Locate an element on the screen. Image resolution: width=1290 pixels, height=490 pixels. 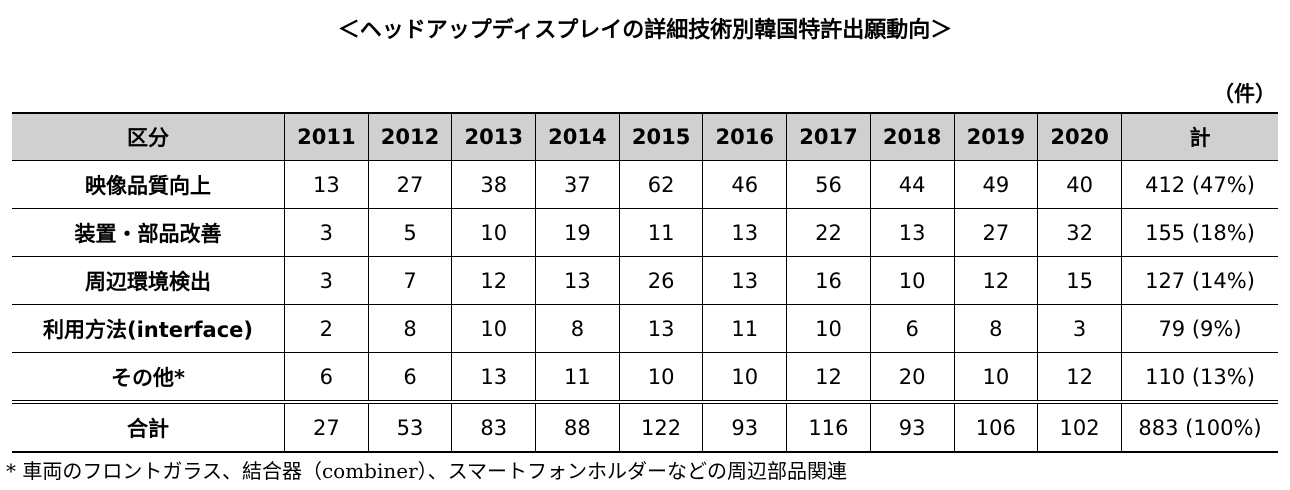
unit-label: （件） is located at coordinates (1244, 94).